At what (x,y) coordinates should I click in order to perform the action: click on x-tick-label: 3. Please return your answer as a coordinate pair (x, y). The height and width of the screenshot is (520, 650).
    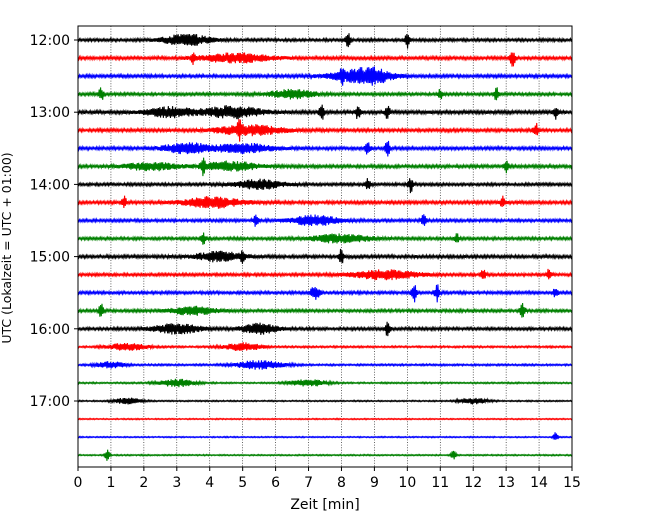
    Looking at the image, I should click on (176, 483).